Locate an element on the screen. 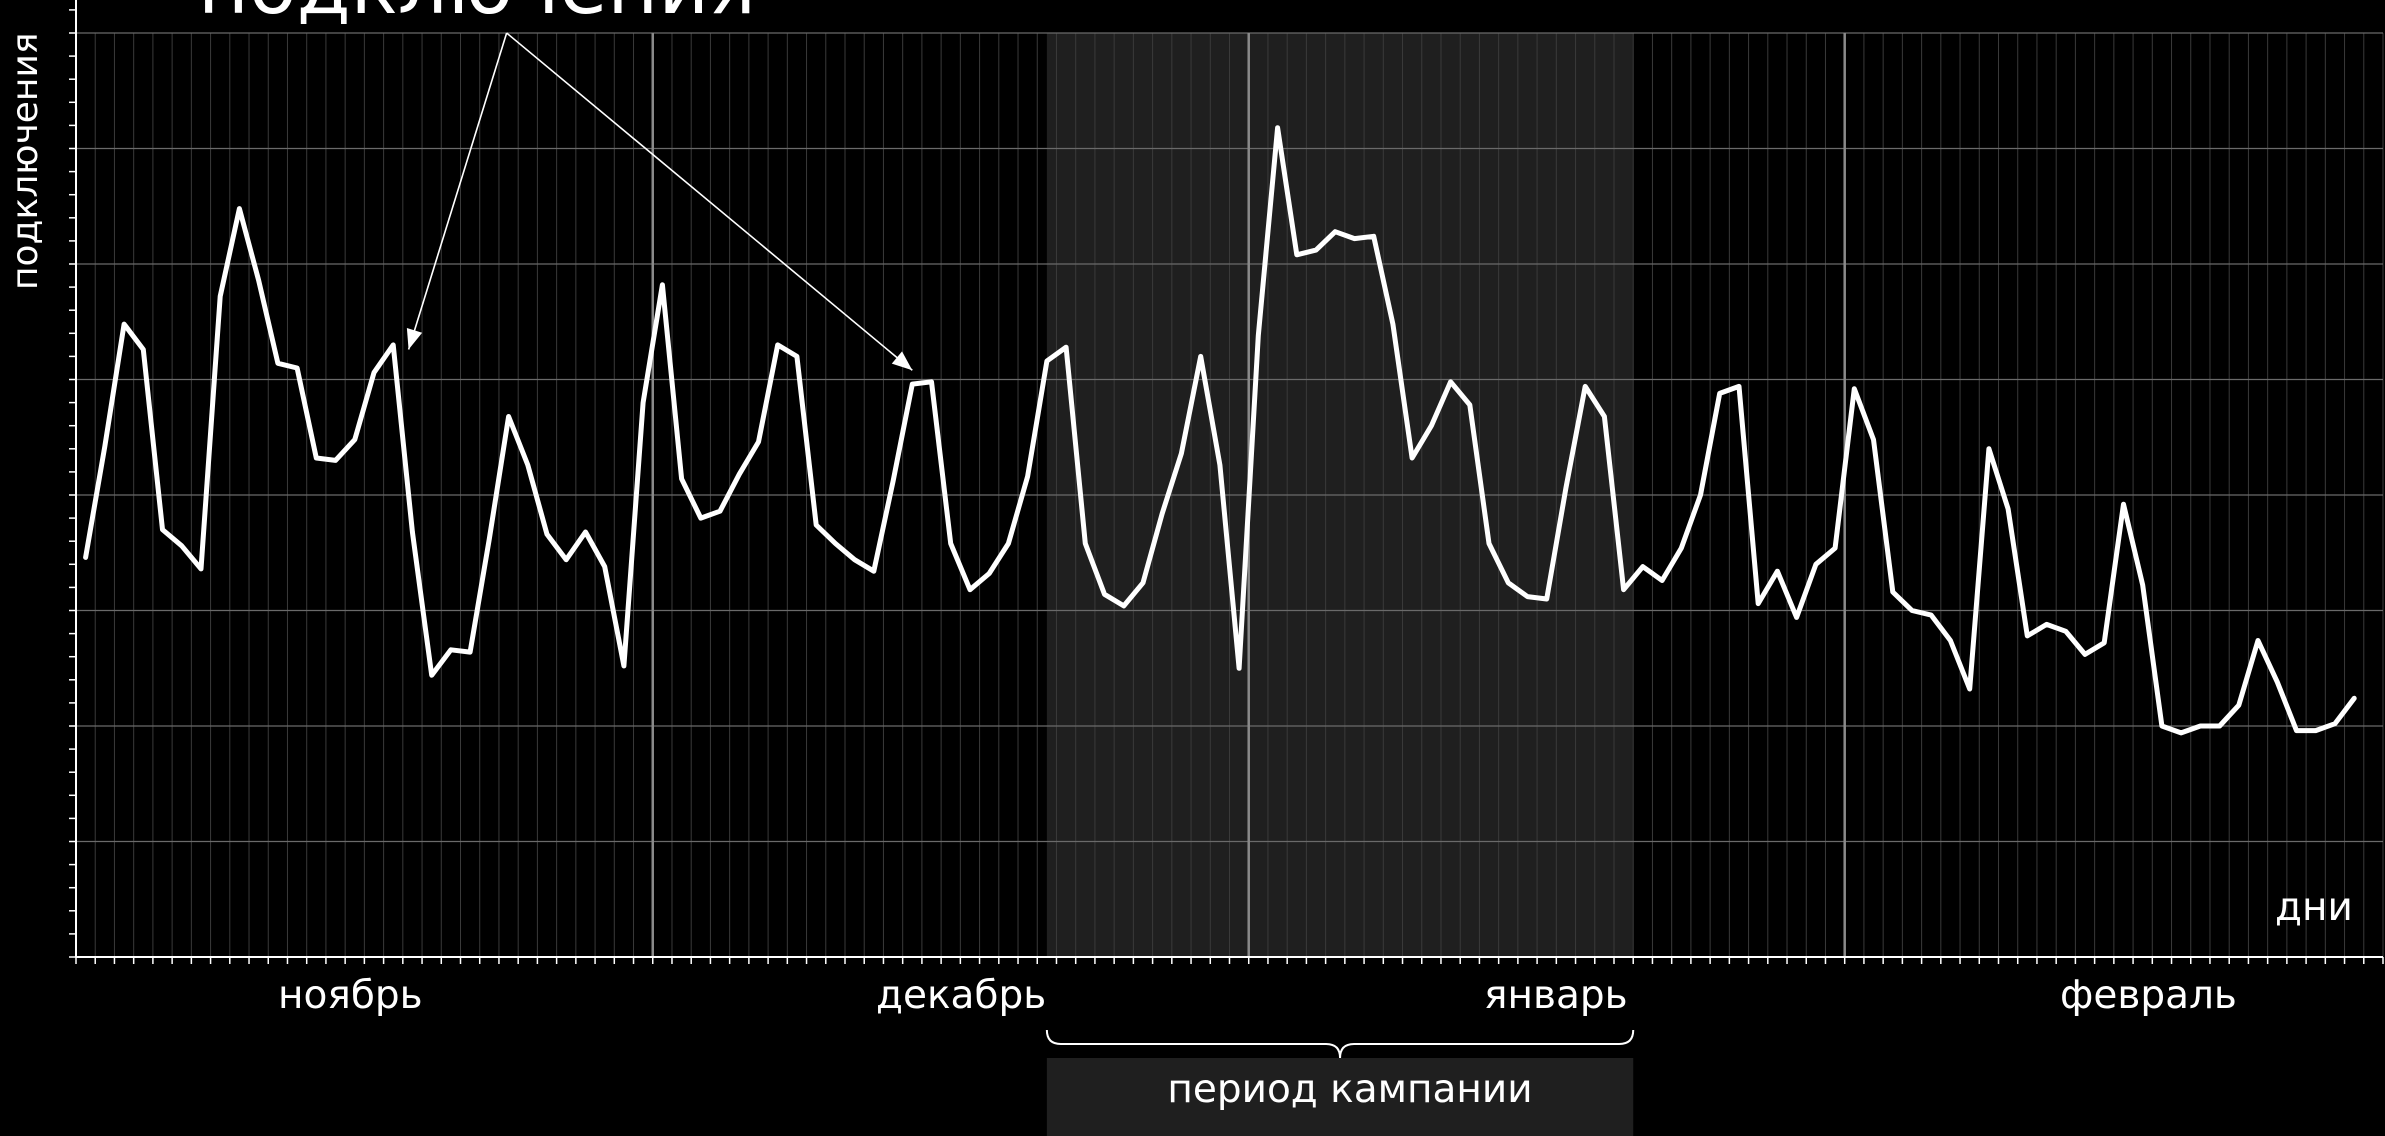  campaign-label-panel is located at coordinates (1340, 1097).